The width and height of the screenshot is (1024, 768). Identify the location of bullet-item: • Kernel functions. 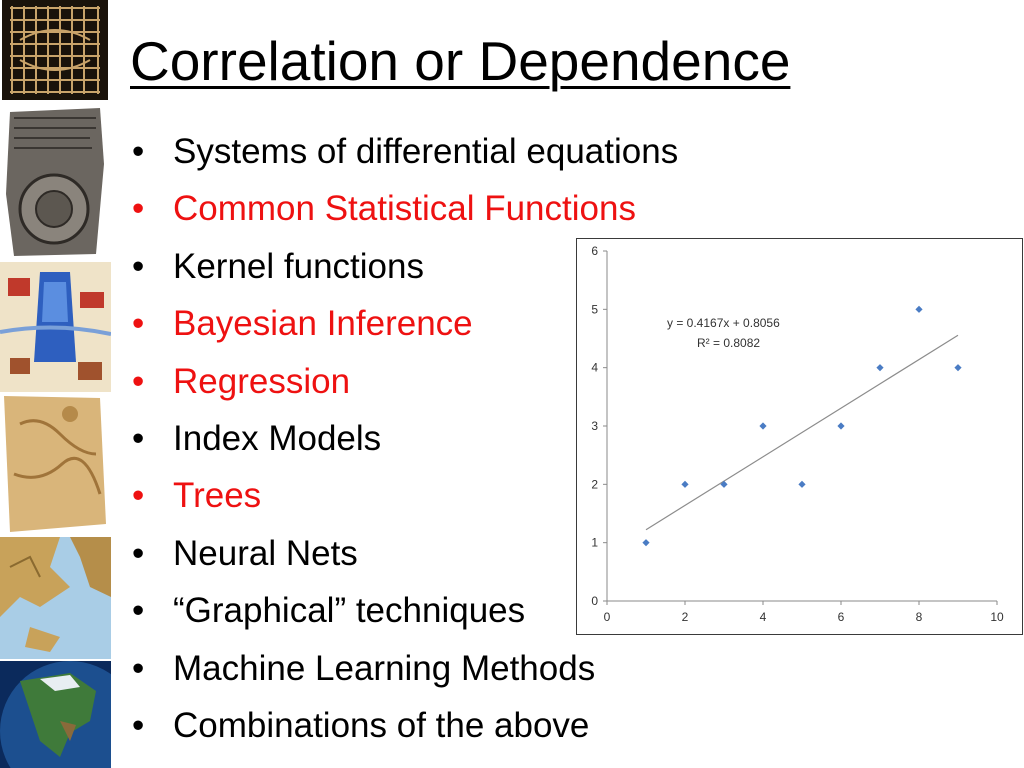
(403, 266).